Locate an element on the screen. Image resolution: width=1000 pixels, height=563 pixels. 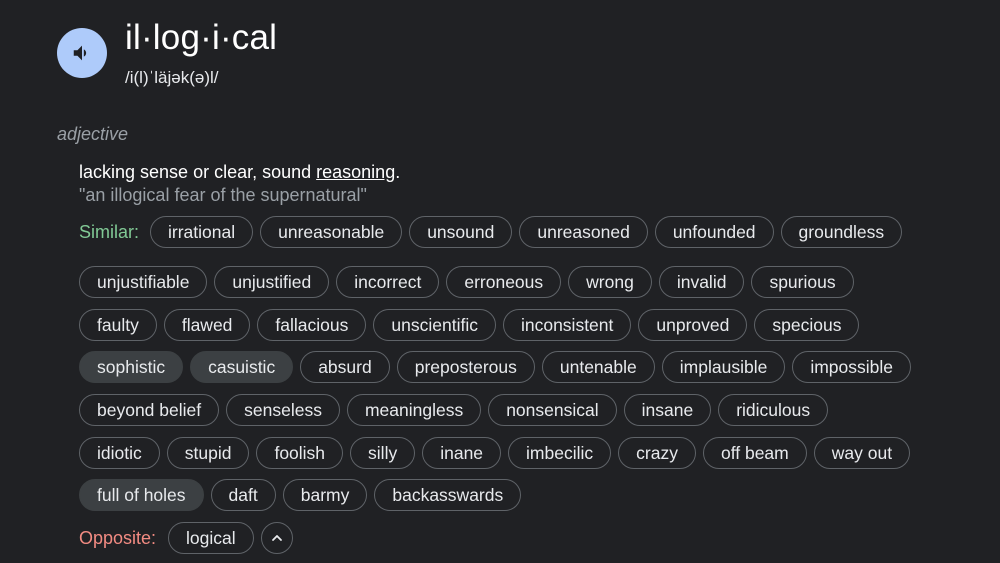
opposite-word-chip: logical is located at coordinates (211, 538).